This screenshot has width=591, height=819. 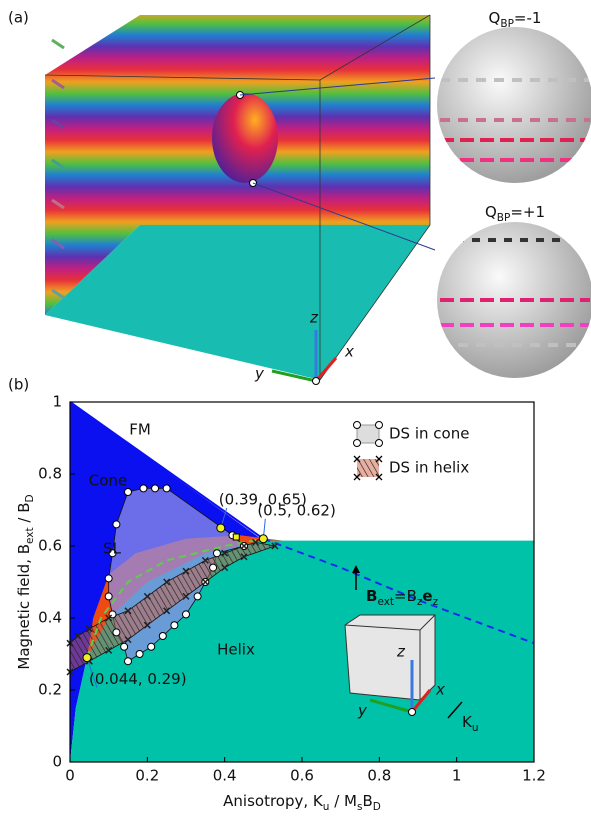 What do you see at coordinates (402, 598) in the screenshot?
I see `field-label: Bext=Bzez` at bounding box center [402, 598].